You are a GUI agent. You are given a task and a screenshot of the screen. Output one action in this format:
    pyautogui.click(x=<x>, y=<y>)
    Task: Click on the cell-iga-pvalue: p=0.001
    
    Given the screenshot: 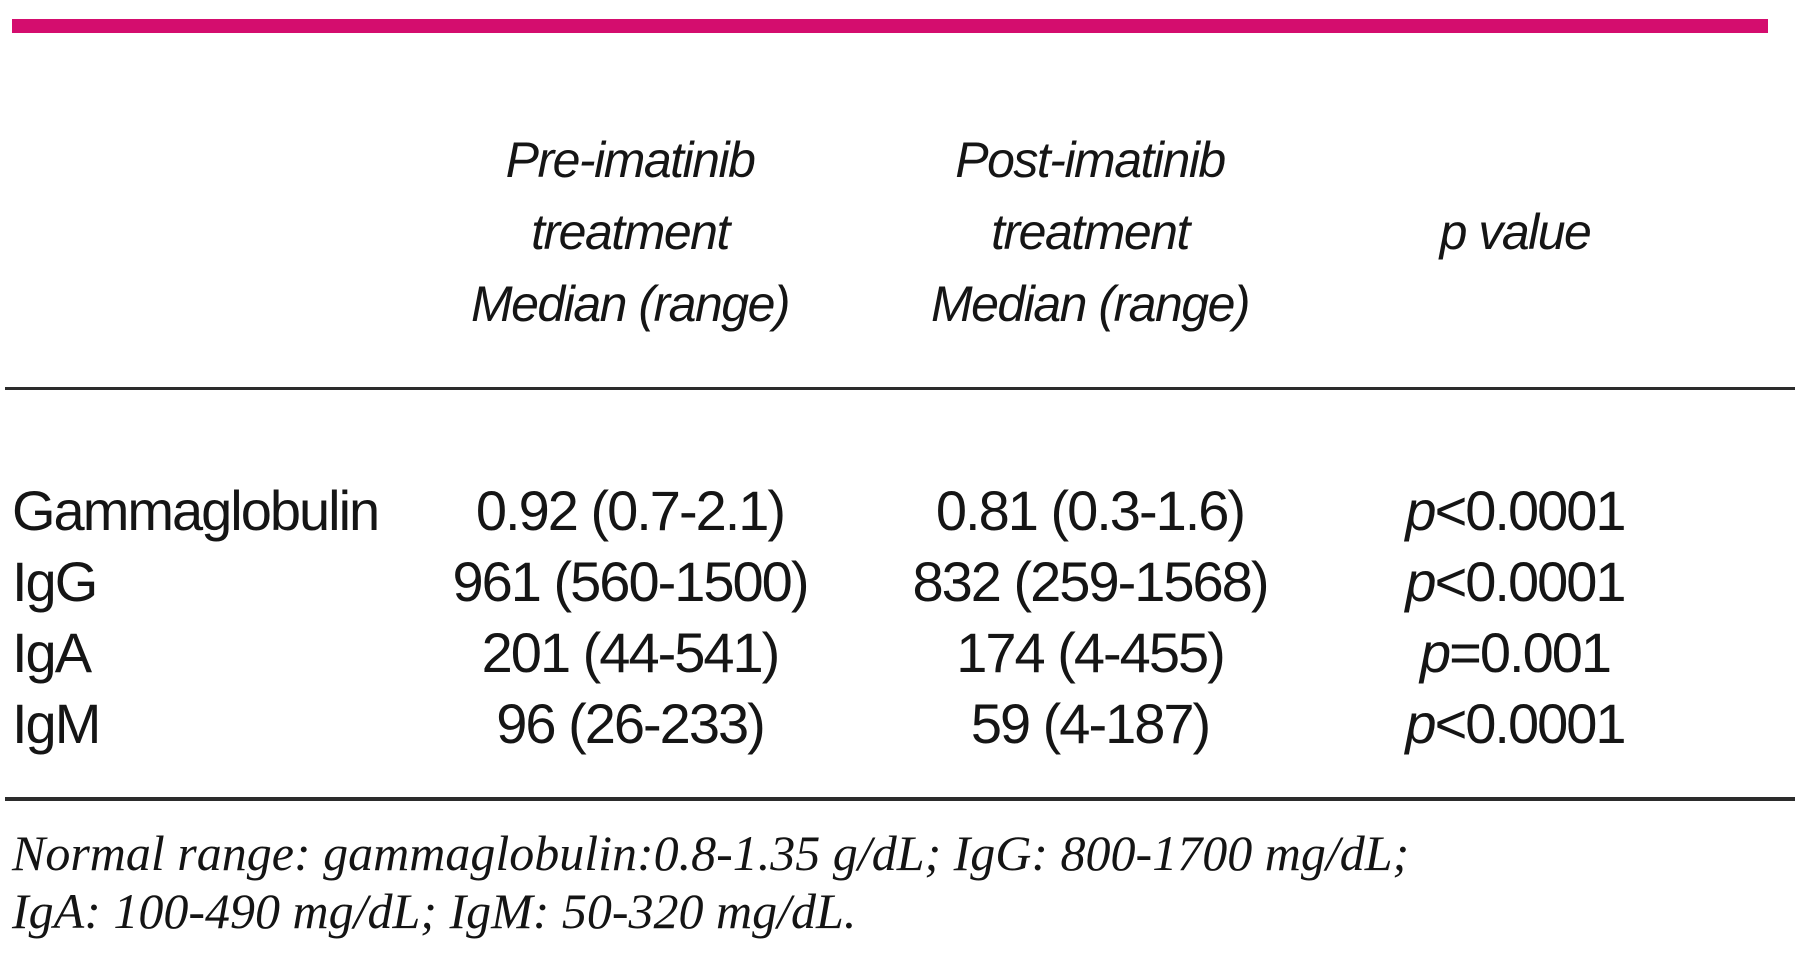 What is the action you would take?
    pyautogui.click(x=1515, y=652)
    